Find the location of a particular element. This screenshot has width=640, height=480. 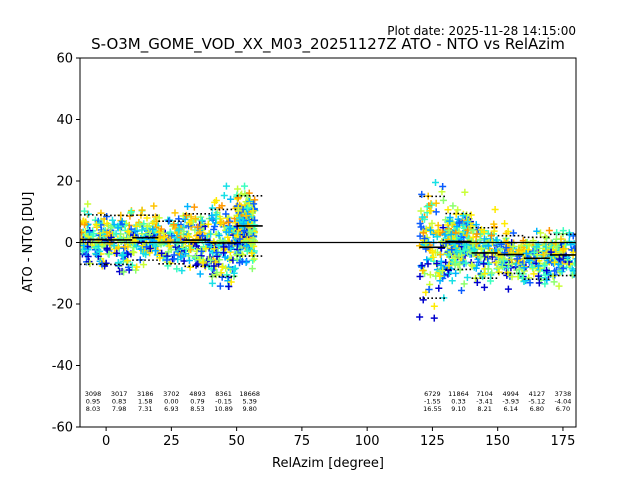

bin-std-label: 8.03 is located at coordinates (93, 409).